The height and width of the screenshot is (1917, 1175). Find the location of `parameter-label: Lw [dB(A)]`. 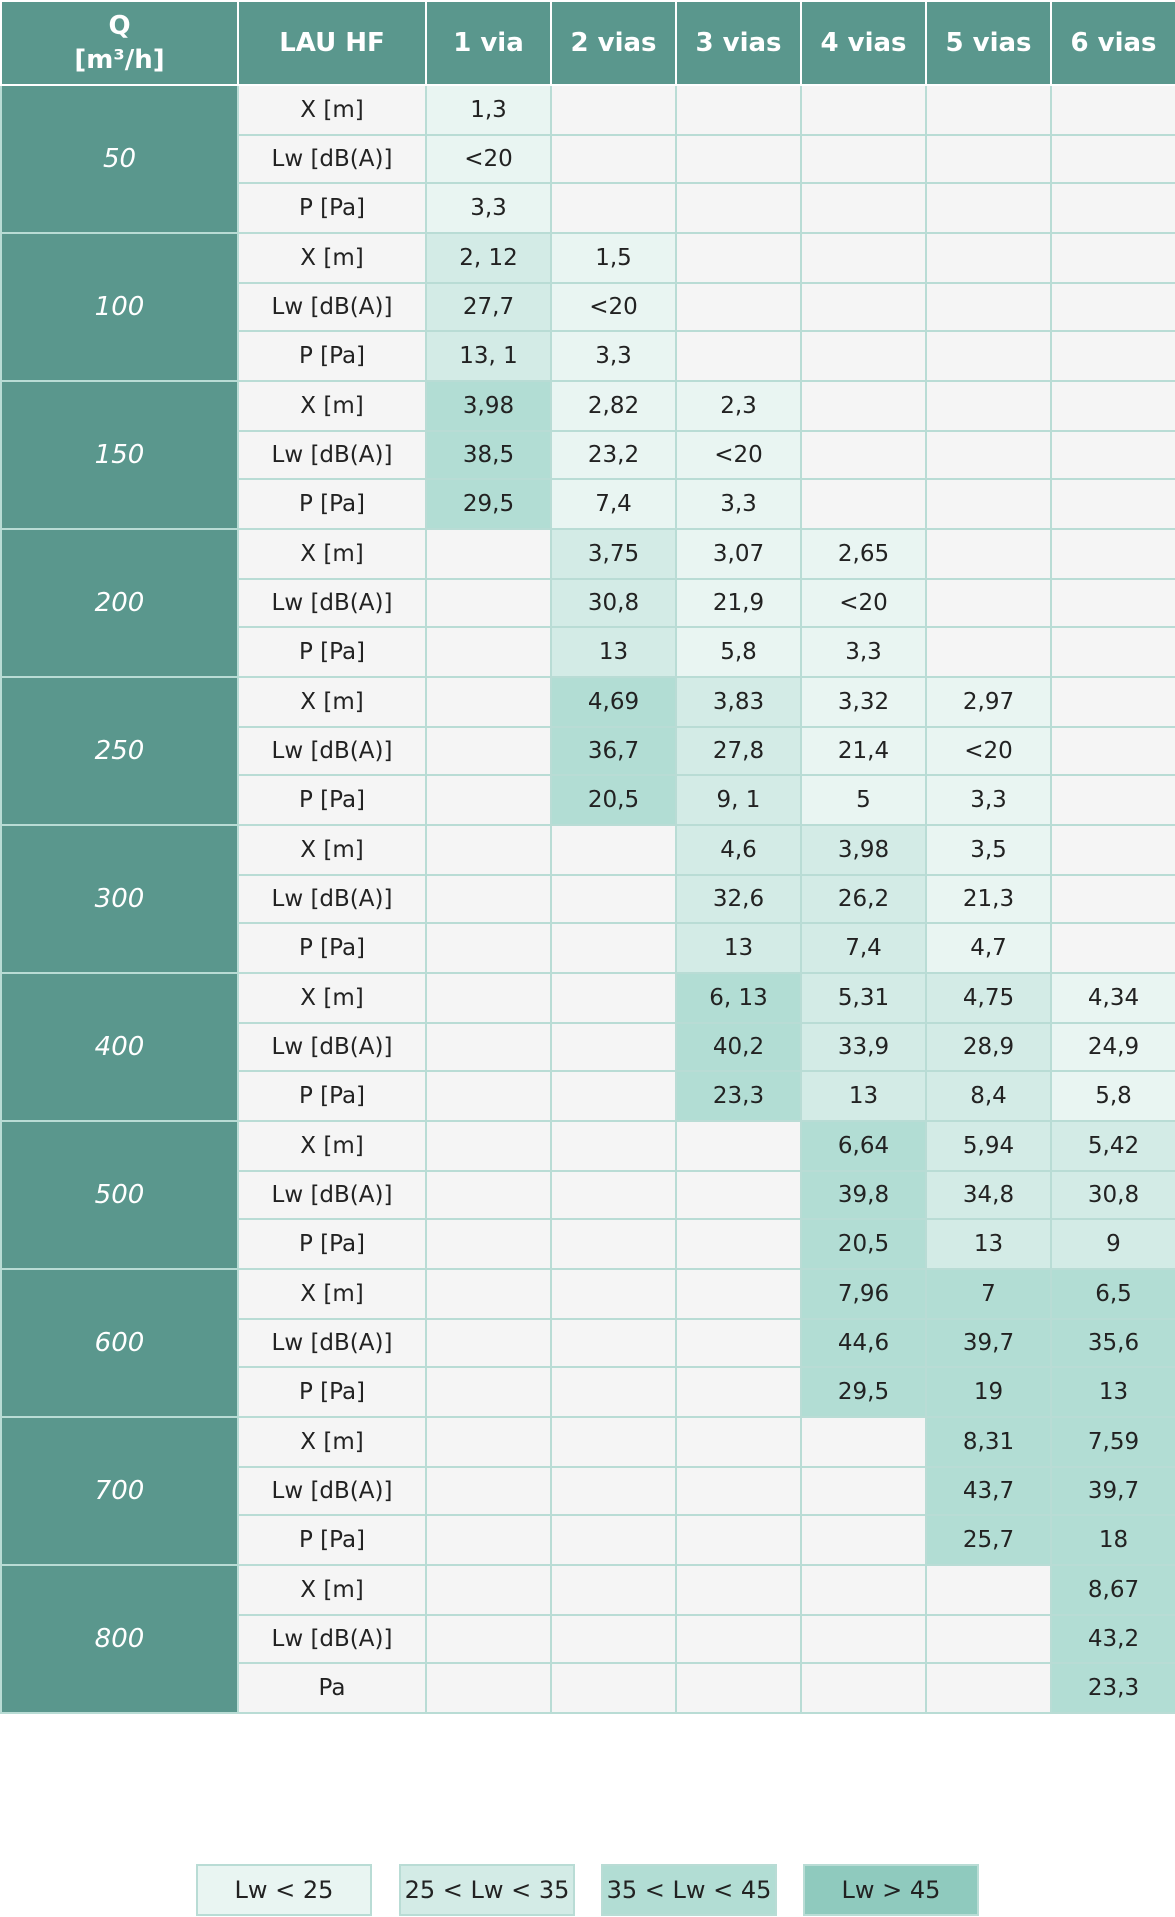

parameter-label: Lw [dB(A)] is located at coordinates (332, 1639).